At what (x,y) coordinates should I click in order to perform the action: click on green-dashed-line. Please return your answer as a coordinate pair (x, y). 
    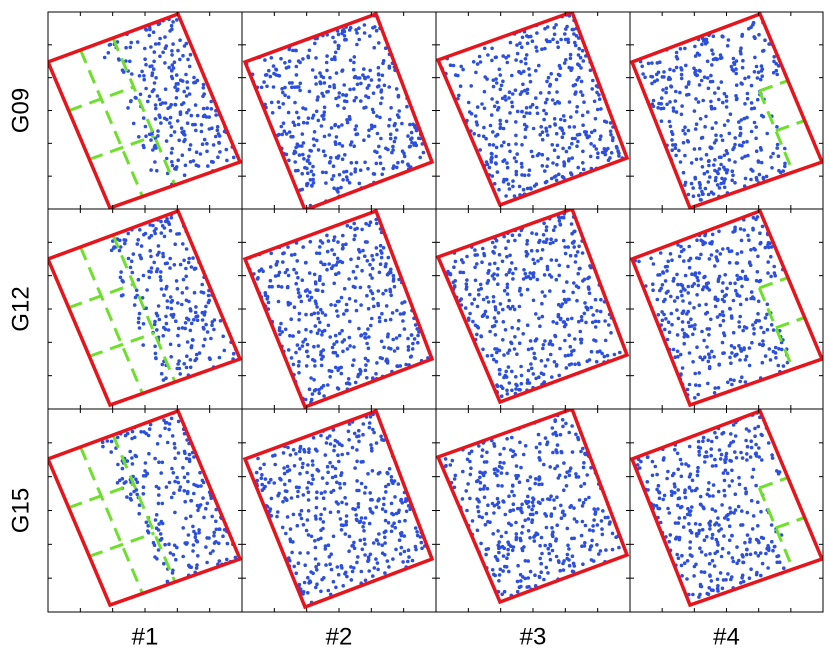
    Looking at the image, I should click on (773, 283).